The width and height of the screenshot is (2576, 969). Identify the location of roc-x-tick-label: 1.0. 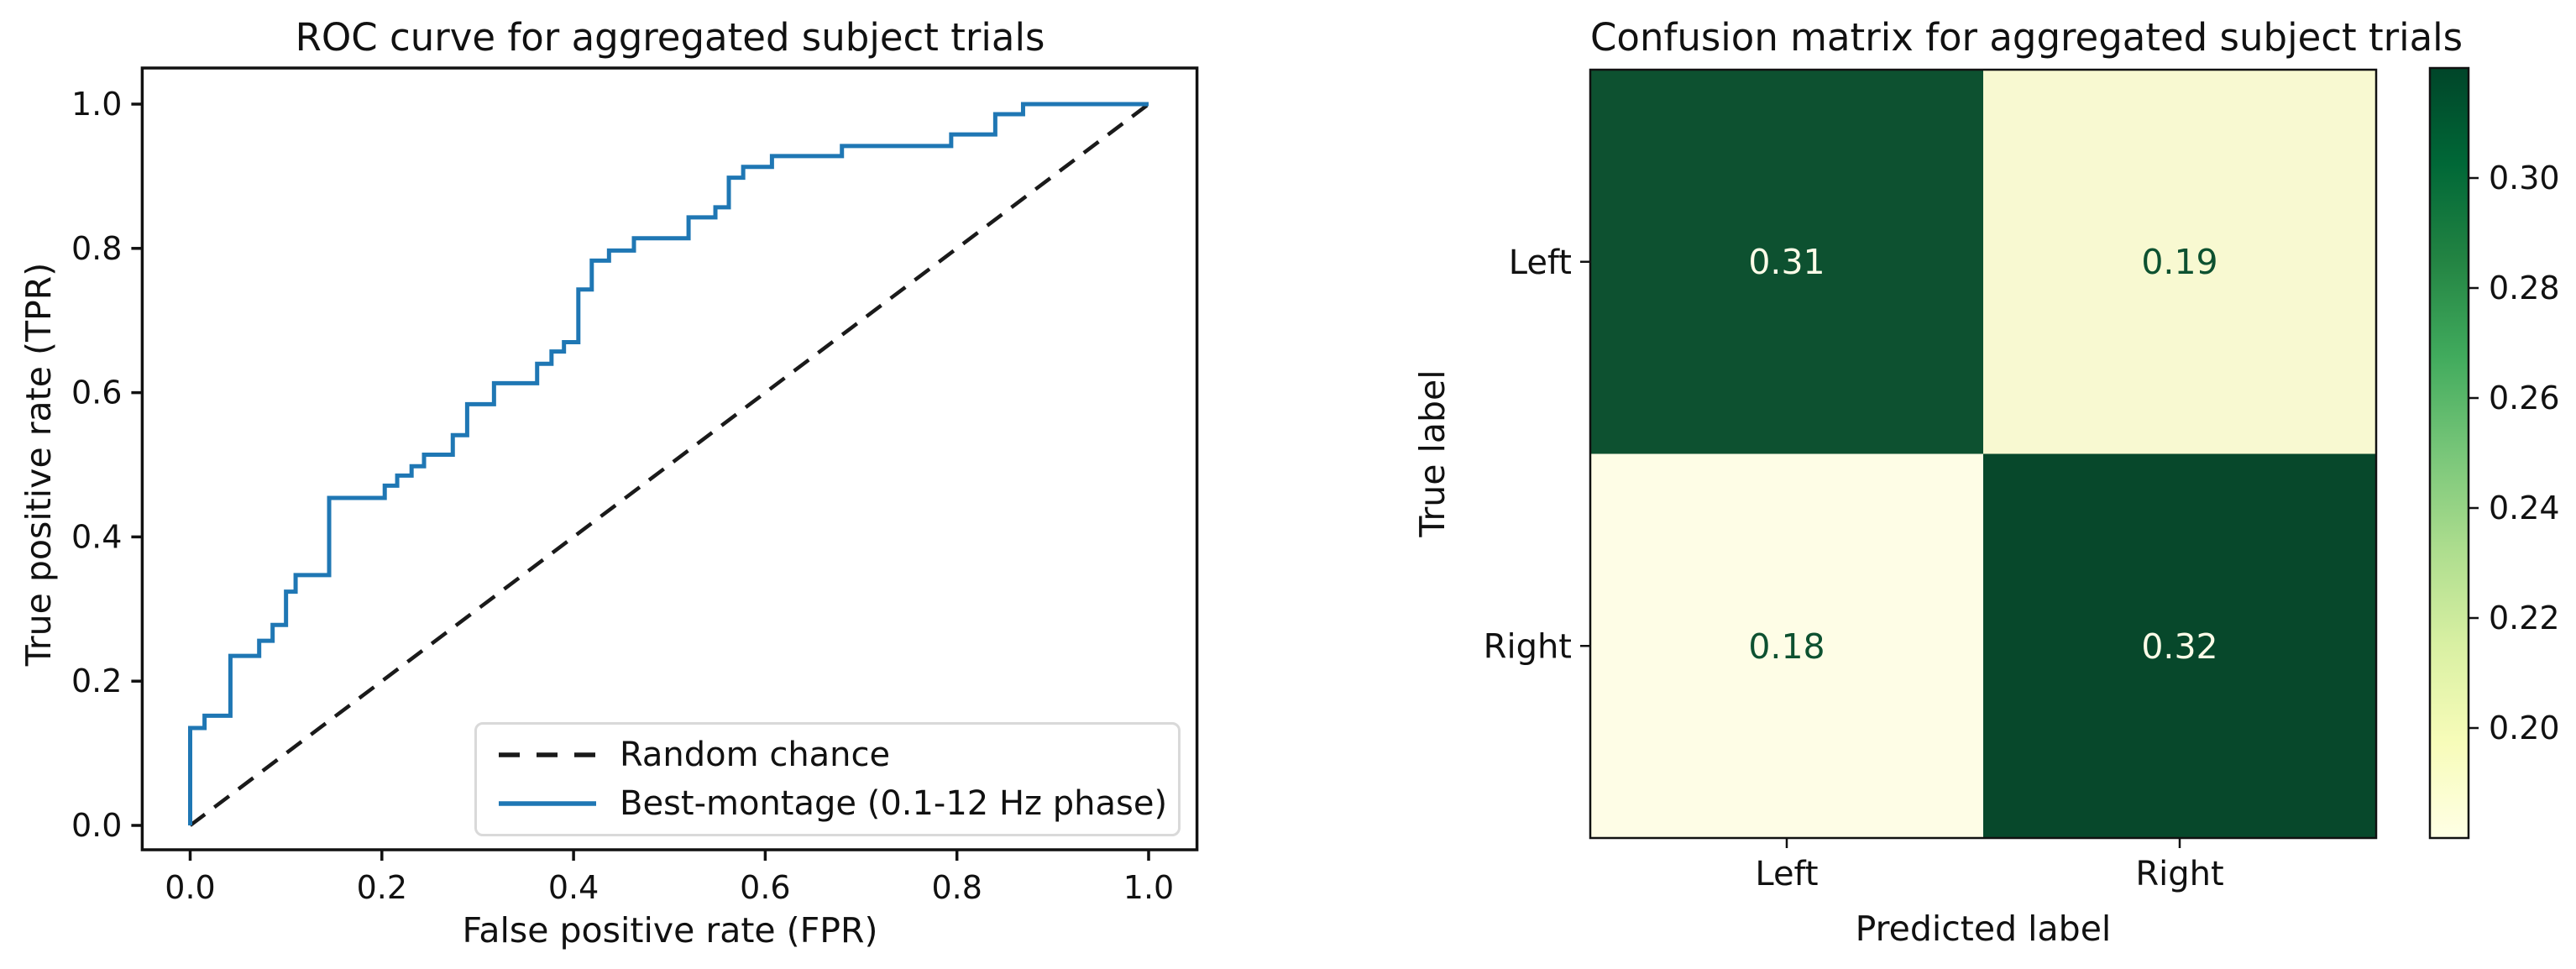
(1149, 888).